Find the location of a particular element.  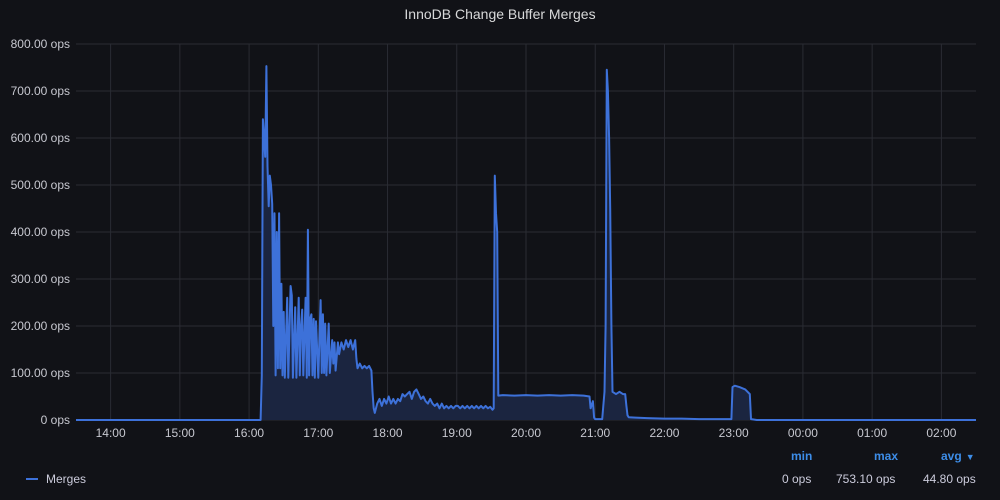

legend-header-avg: avg ▼ is located at coordinates (958, 456).